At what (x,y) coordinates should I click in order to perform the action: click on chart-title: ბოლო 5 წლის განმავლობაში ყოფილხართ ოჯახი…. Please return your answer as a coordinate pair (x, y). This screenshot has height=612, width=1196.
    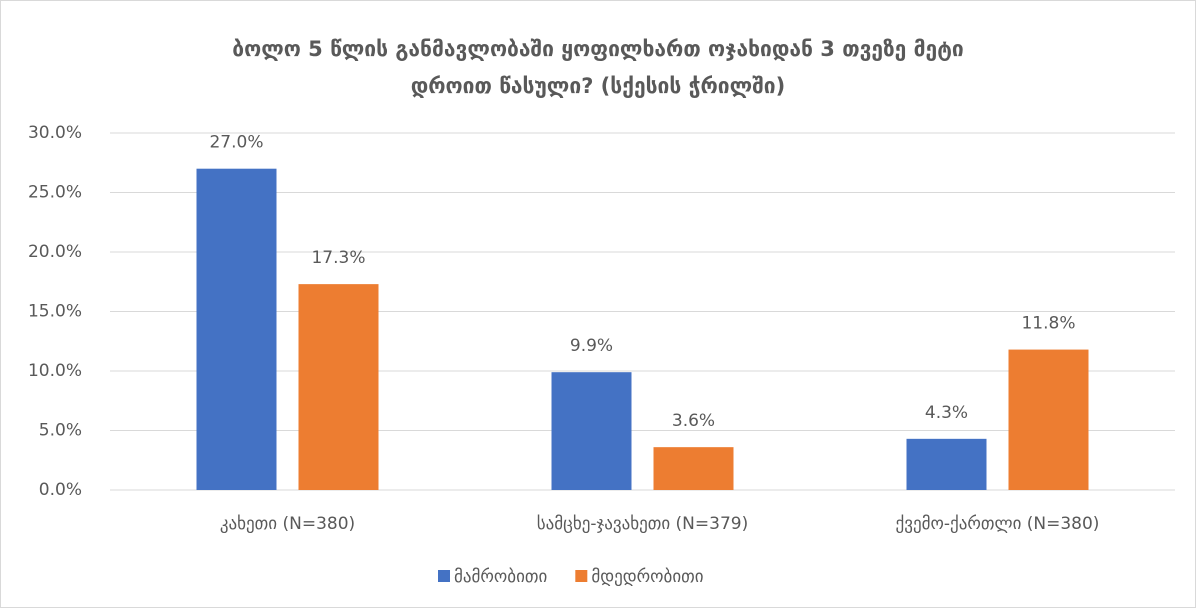
    Looking at the image, I should click on (597, 49).